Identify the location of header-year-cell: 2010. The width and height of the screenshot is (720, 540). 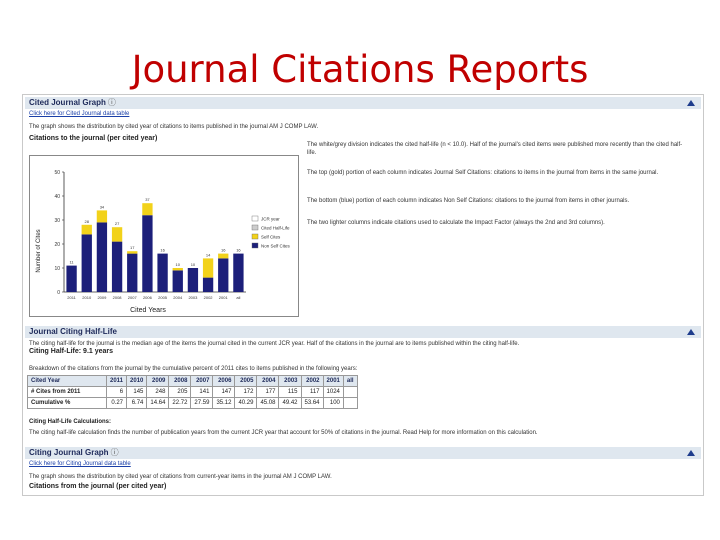
(137, 381).